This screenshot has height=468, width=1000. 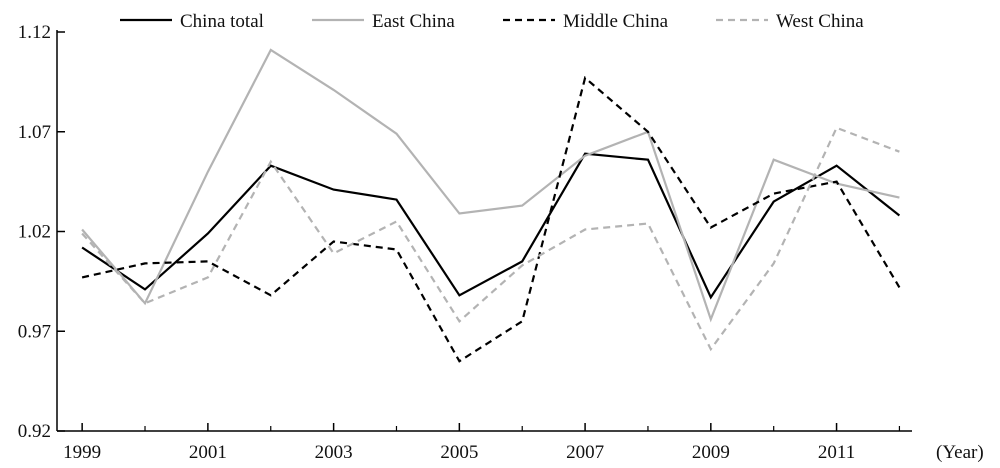 I want to click on x-tick-label: 2007, so click(x=585, y=452).